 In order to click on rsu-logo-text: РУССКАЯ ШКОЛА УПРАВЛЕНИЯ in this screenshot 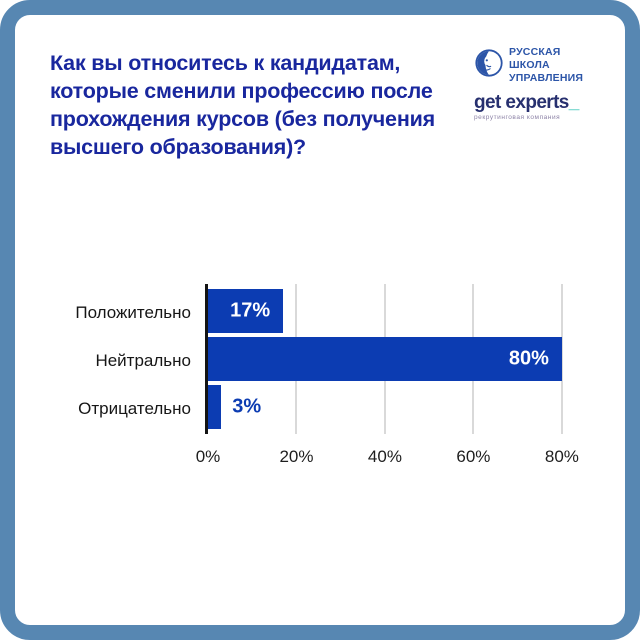, I will do `click(546, 65)`.